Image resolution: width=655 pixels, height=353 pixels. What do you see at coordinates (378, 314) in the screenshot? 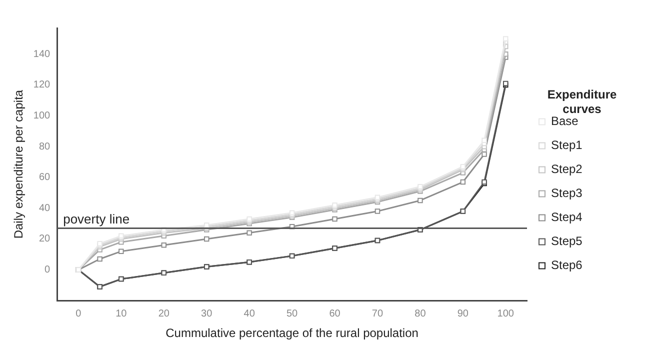
I see `x-tick-label: 70` at bounding box center [378, 314].